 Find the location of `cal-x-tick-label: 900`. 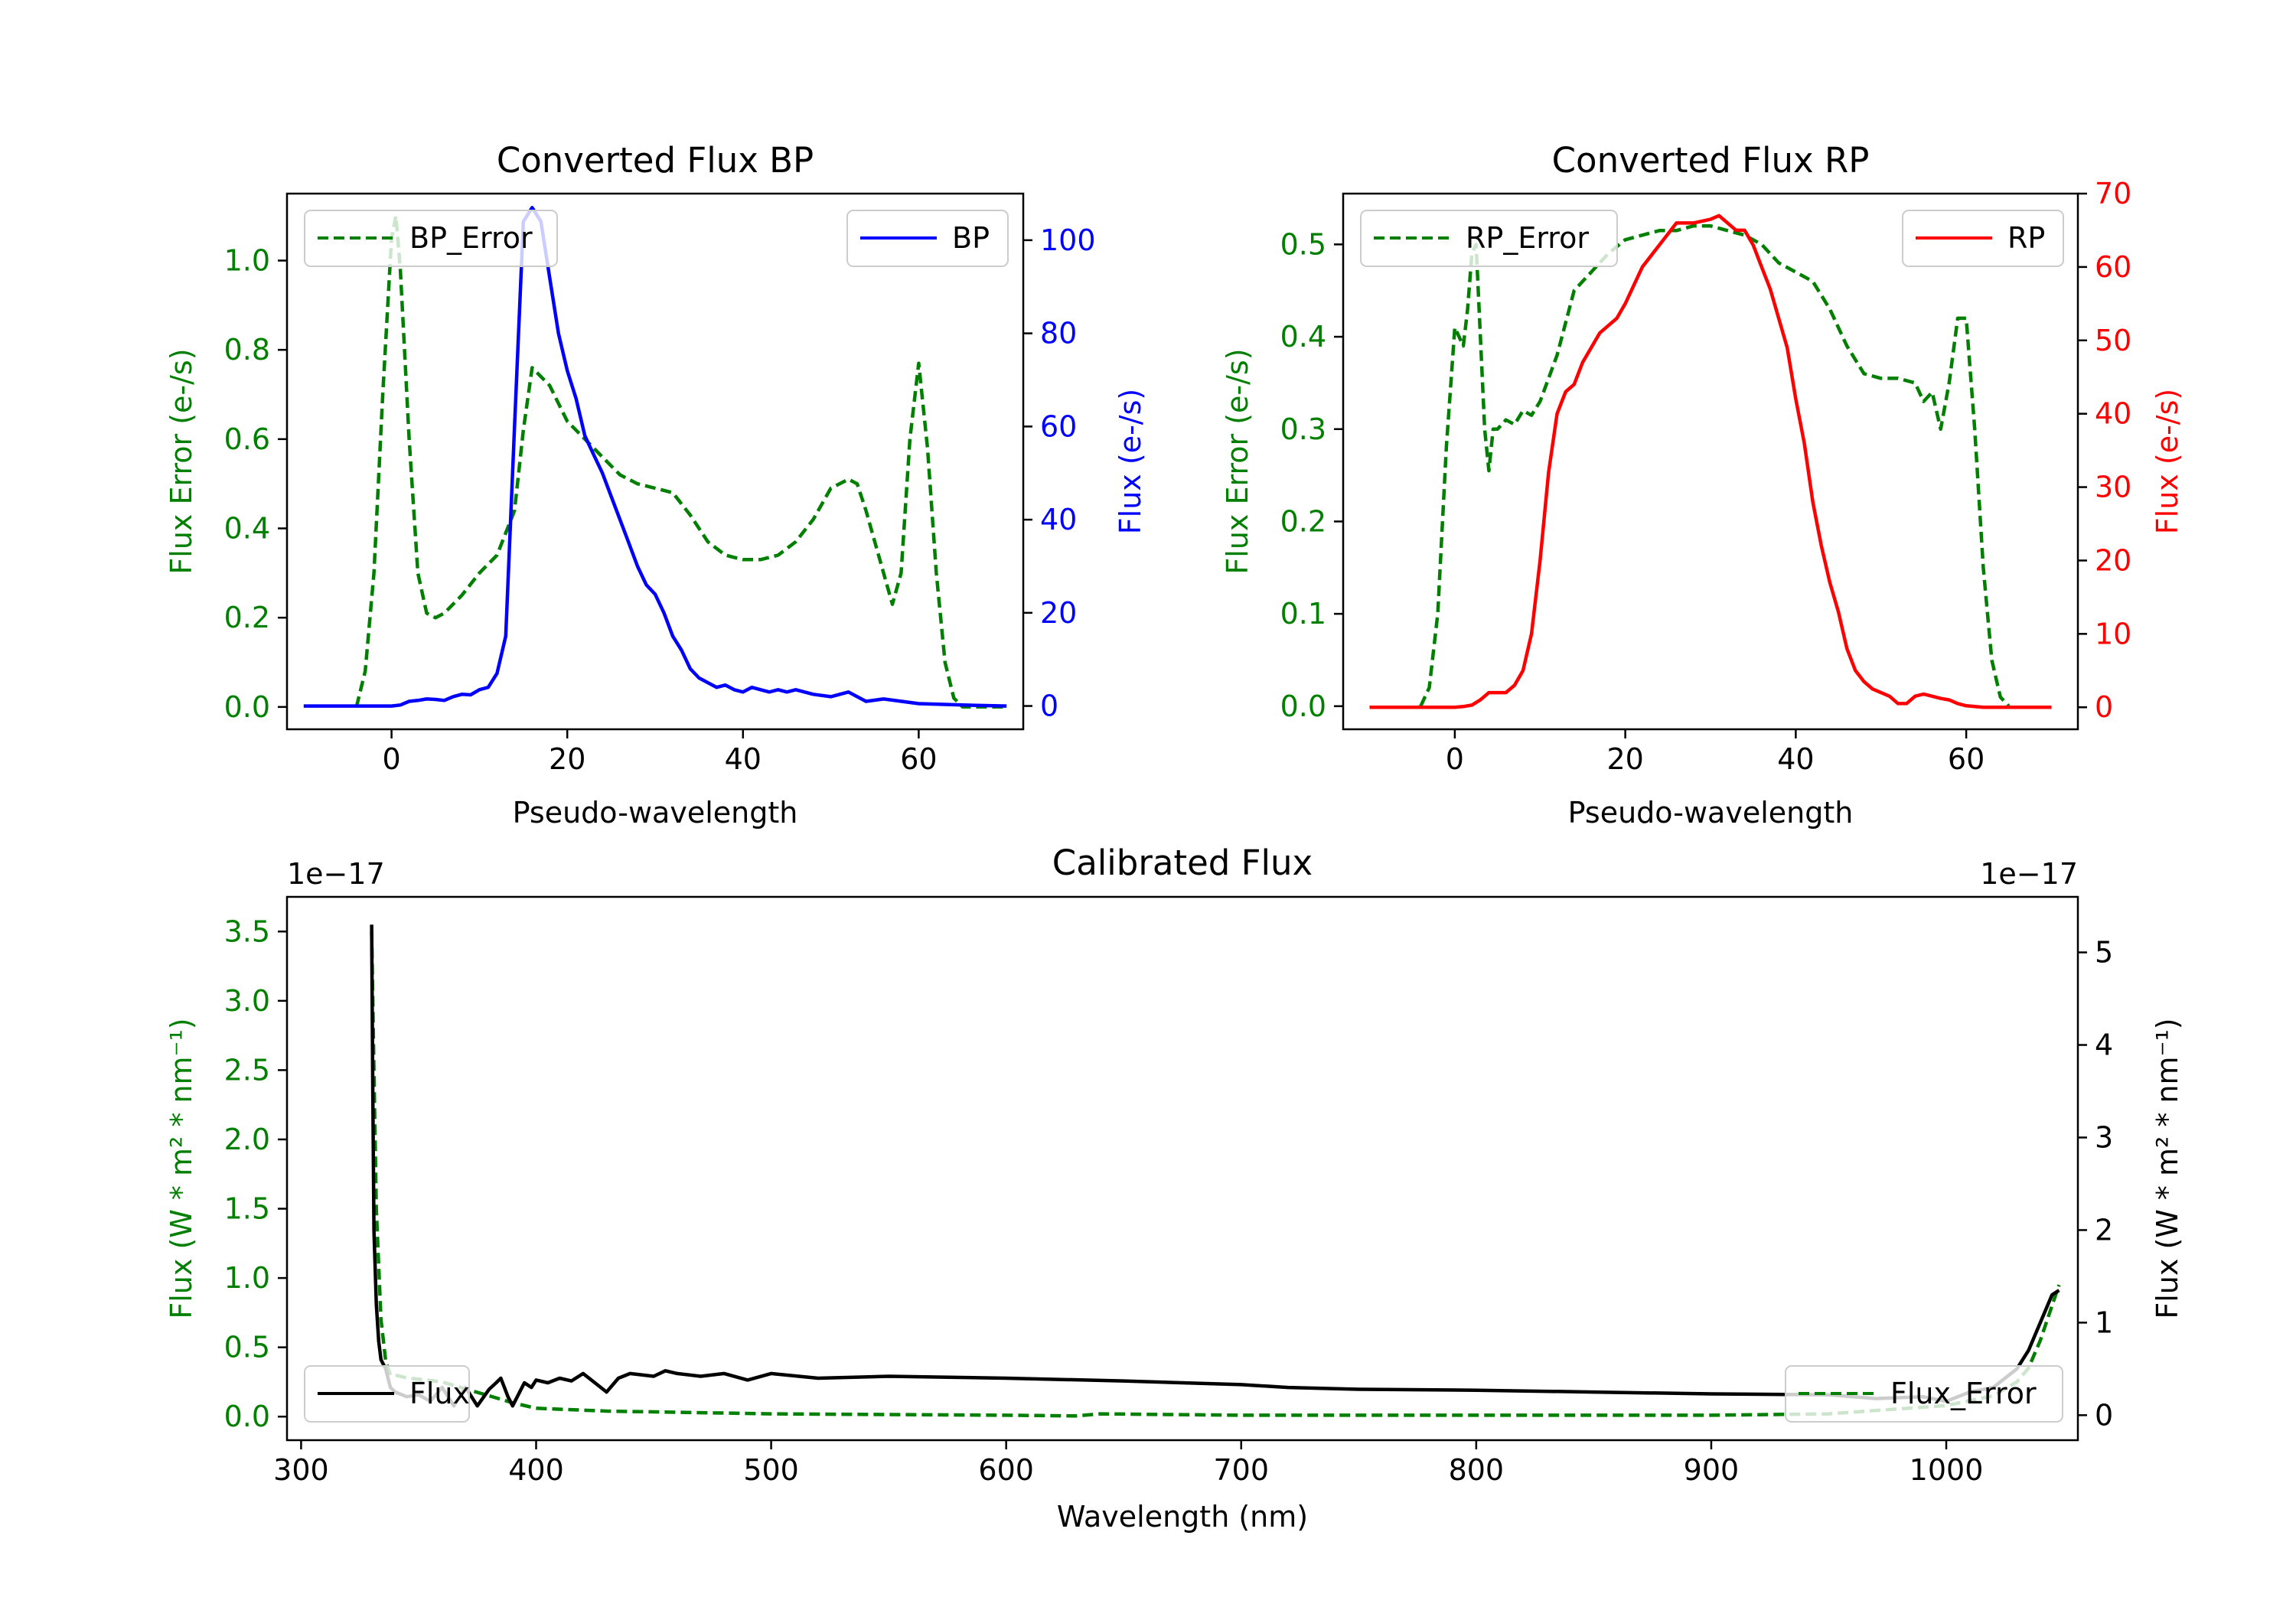

cal-x-tick-label: 900 is located at coordinates (1712, 1470).